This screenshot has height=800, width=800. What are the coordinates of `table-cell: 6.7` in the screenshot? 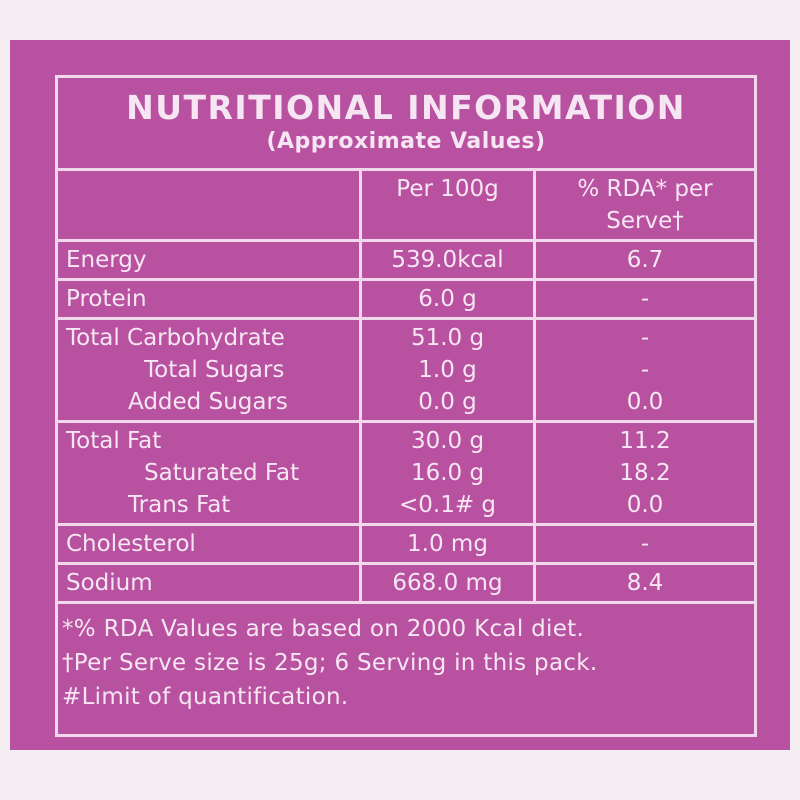 It's located at (643, 260).